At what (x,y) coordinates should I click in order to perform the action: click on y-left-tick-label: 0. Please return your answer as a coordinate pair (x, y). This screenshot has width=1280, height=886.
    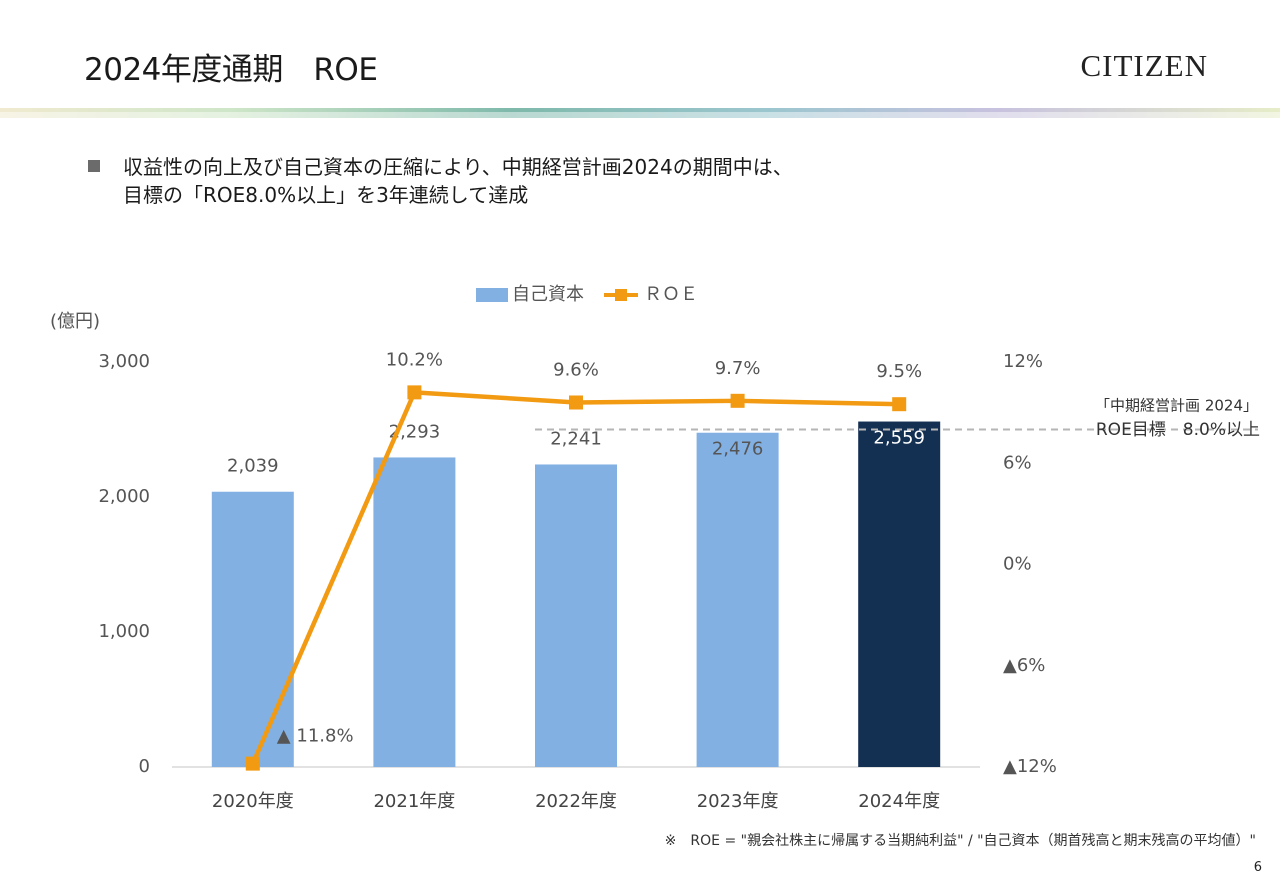
    Looking at the image, I should click on (144, 766).